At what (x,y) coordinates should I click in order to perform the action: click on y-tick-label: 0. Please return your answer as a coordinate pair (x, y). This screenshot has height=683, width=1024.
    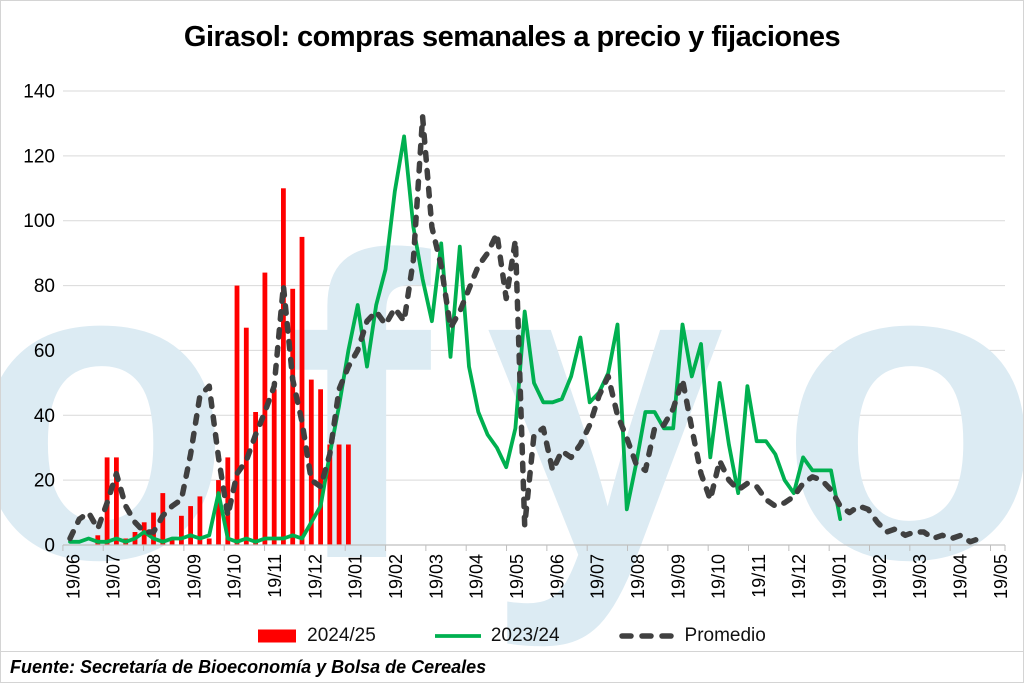
    Looking at the image, I should click on (49, 546).